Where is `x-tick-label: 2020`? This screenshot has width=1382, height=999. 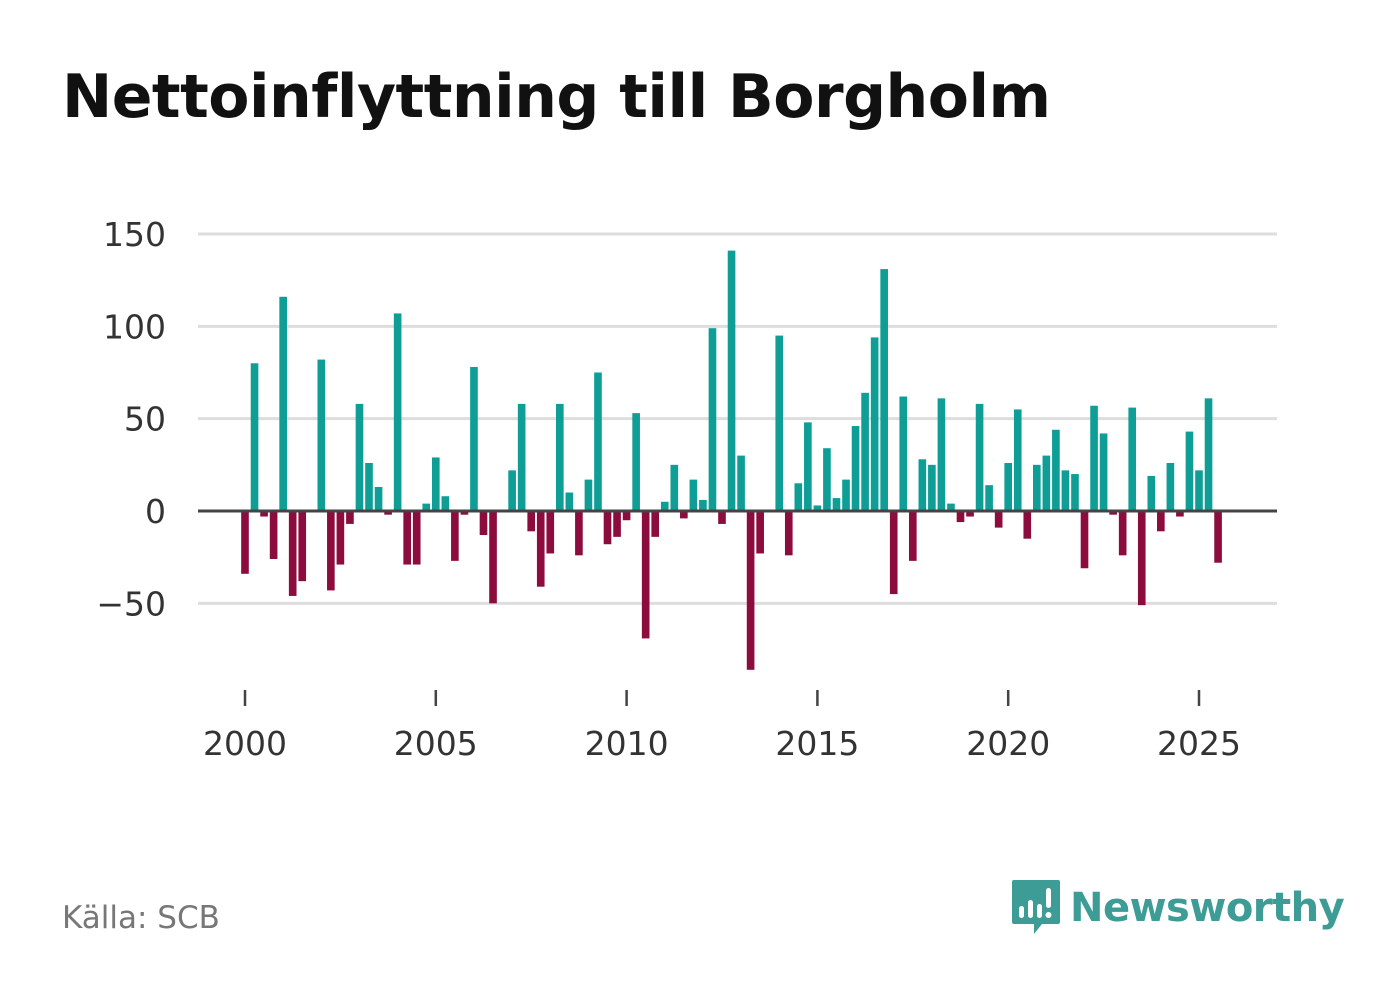 x-tick-label: 2020 is located at coordinates (1008, 743).